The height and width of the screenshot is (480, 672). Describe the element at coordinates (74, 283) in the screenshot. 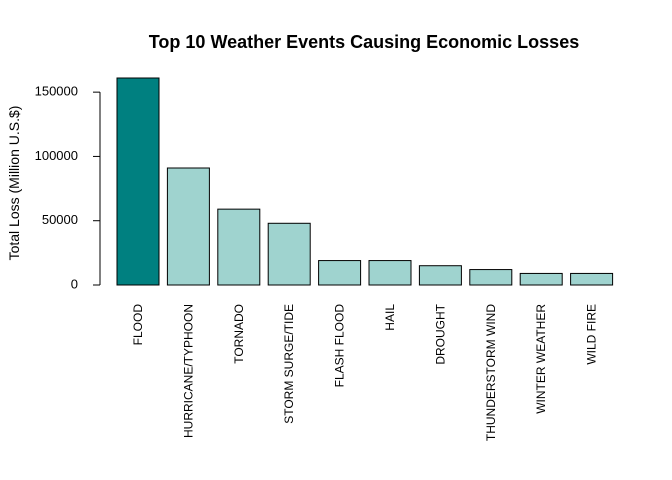

I see `y-tick-label: 0` at that location.